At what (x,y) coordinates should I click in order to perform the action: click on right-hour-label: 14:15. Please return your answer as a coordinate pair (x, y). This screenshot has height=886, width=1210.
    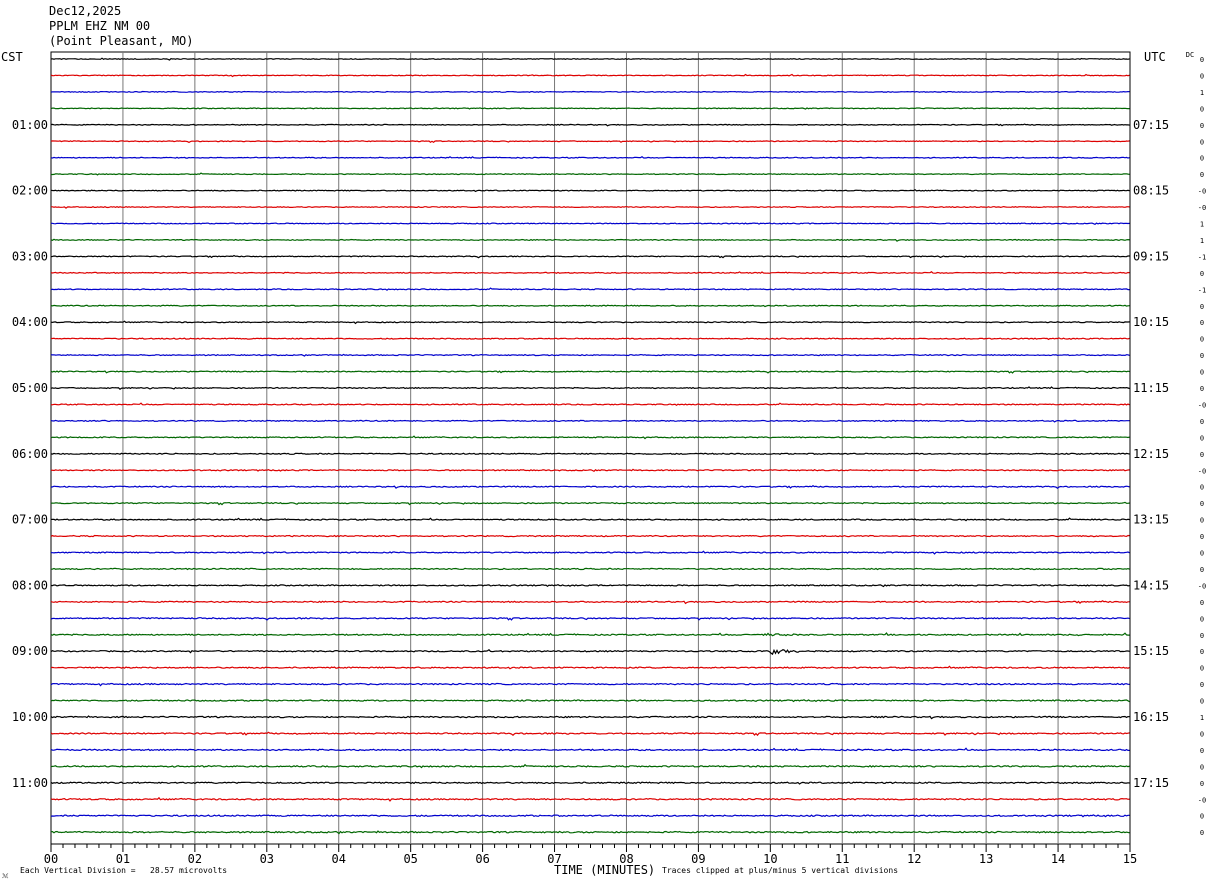
    Looking at the image, I should click on (1151, 585).